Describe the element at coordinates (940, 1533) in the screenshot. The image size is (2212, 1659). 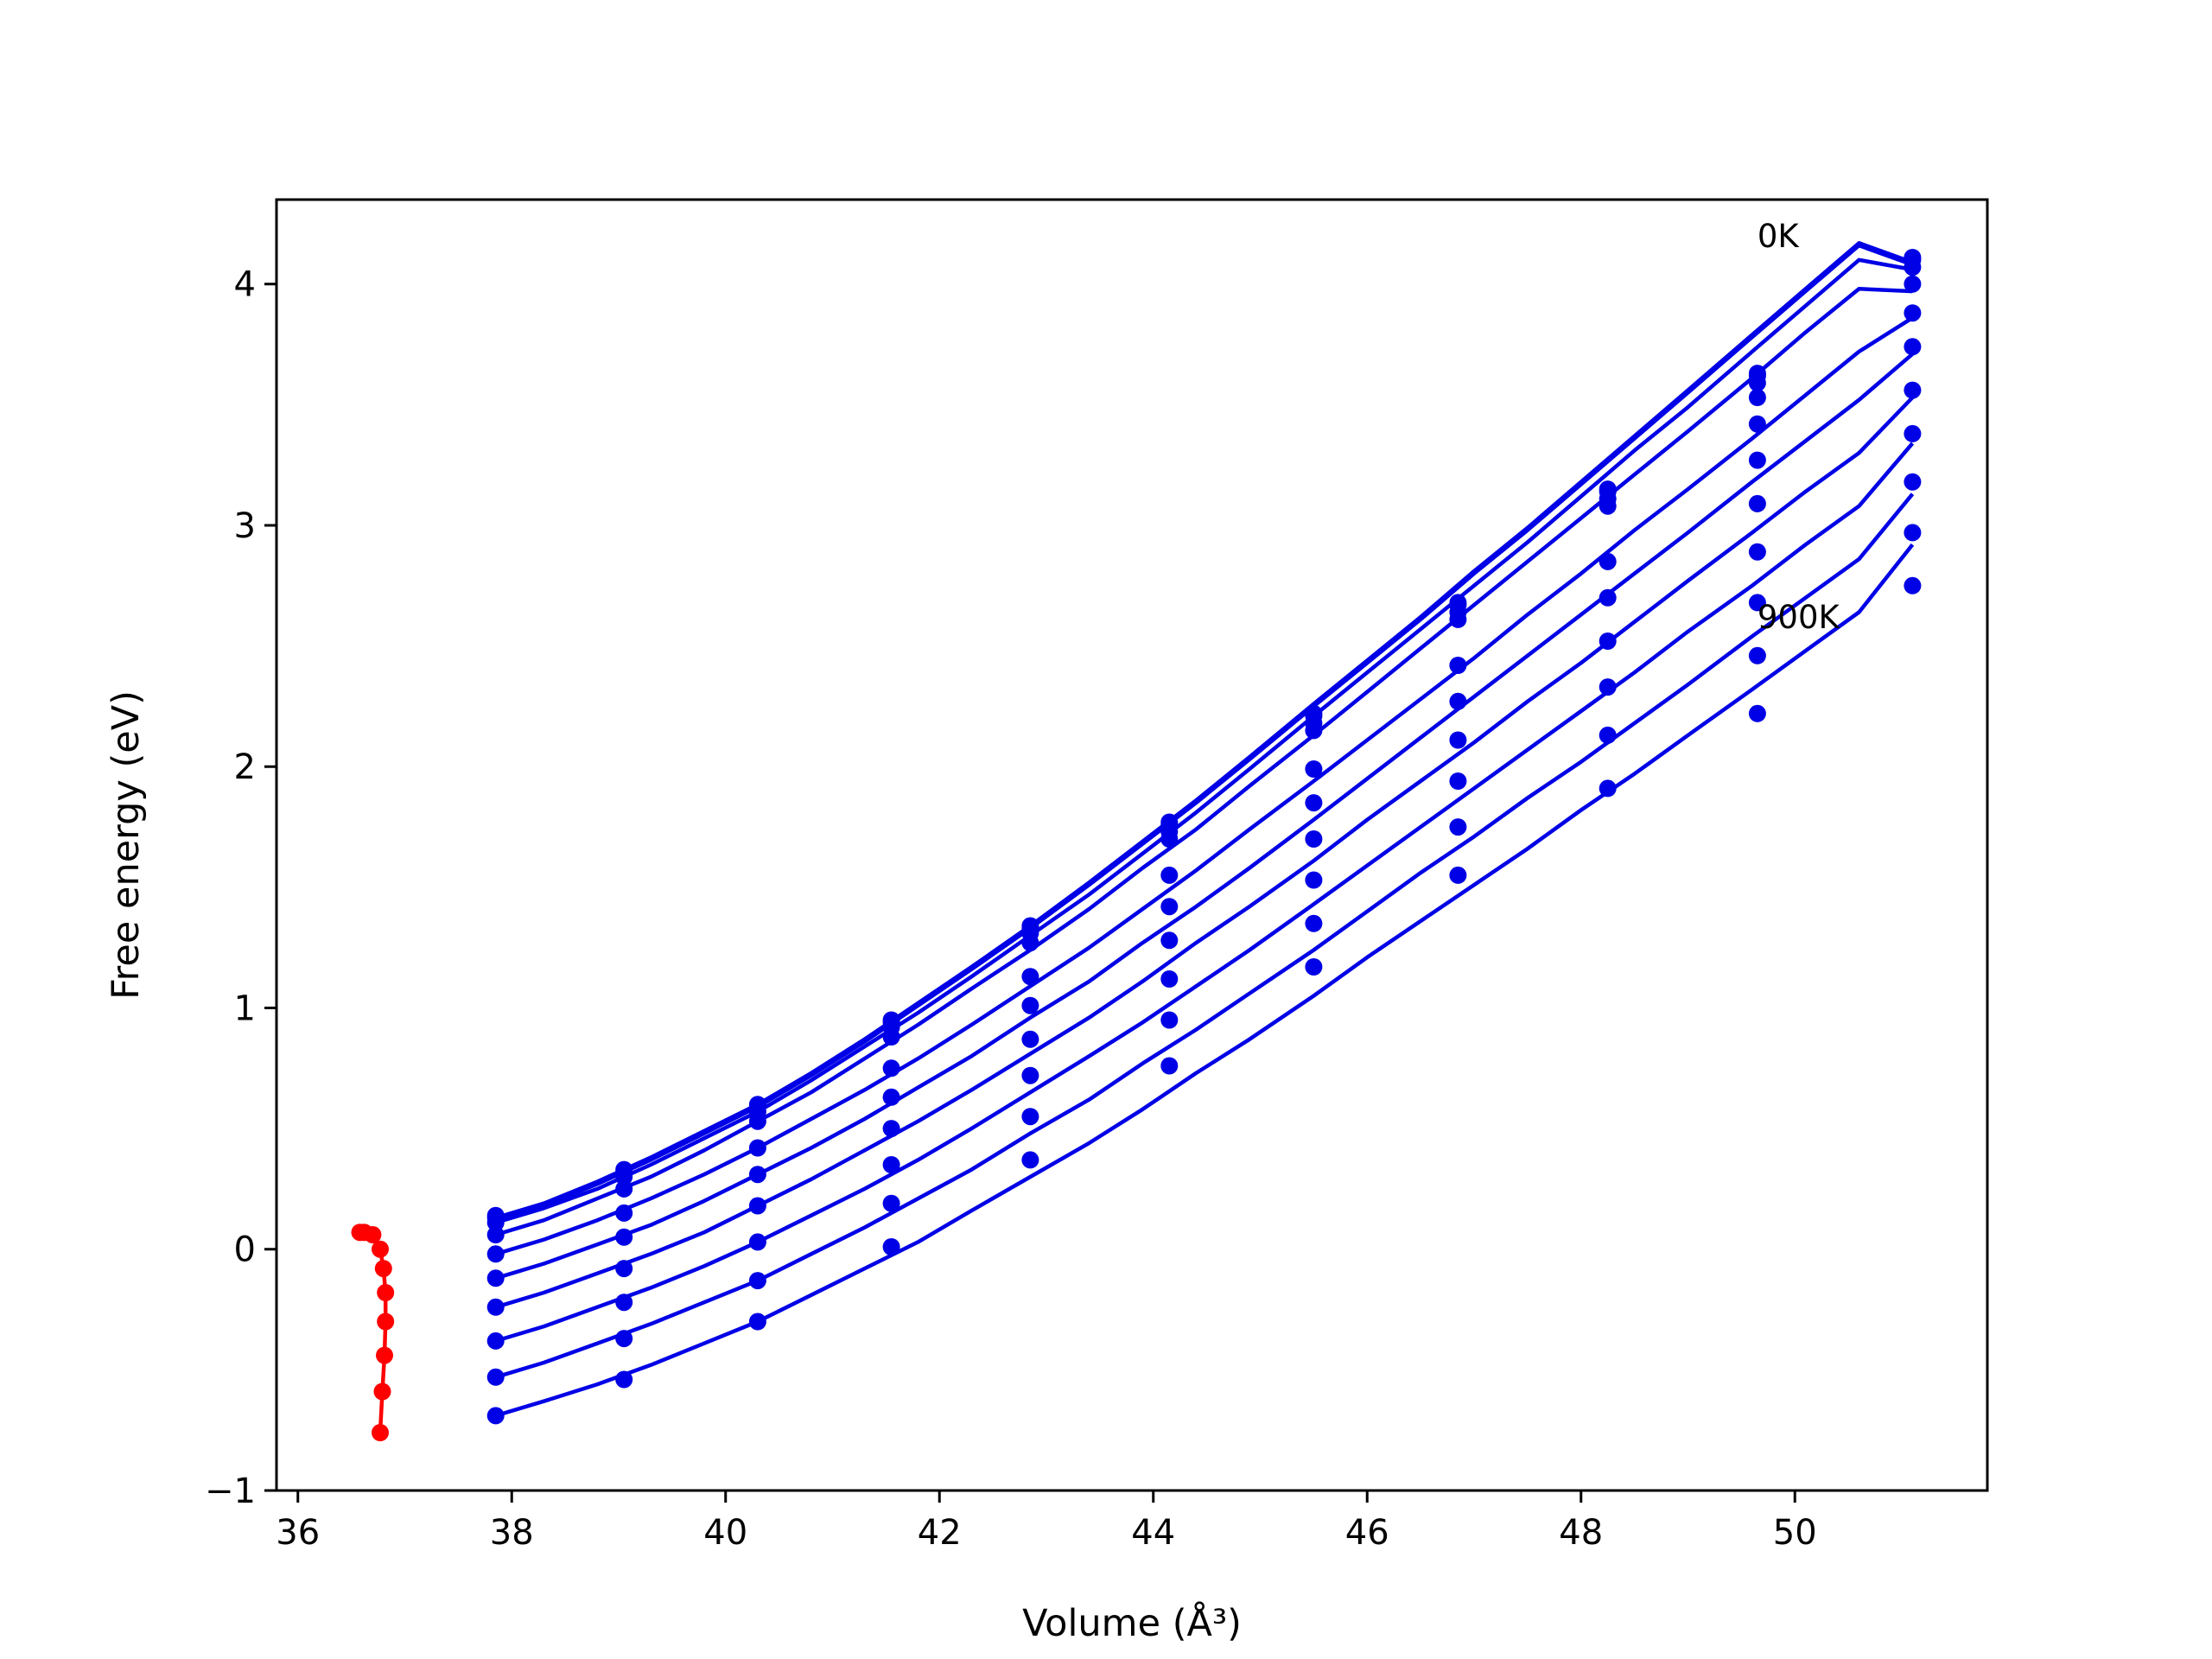
I see `x-tick-label-3: 42` at that location.